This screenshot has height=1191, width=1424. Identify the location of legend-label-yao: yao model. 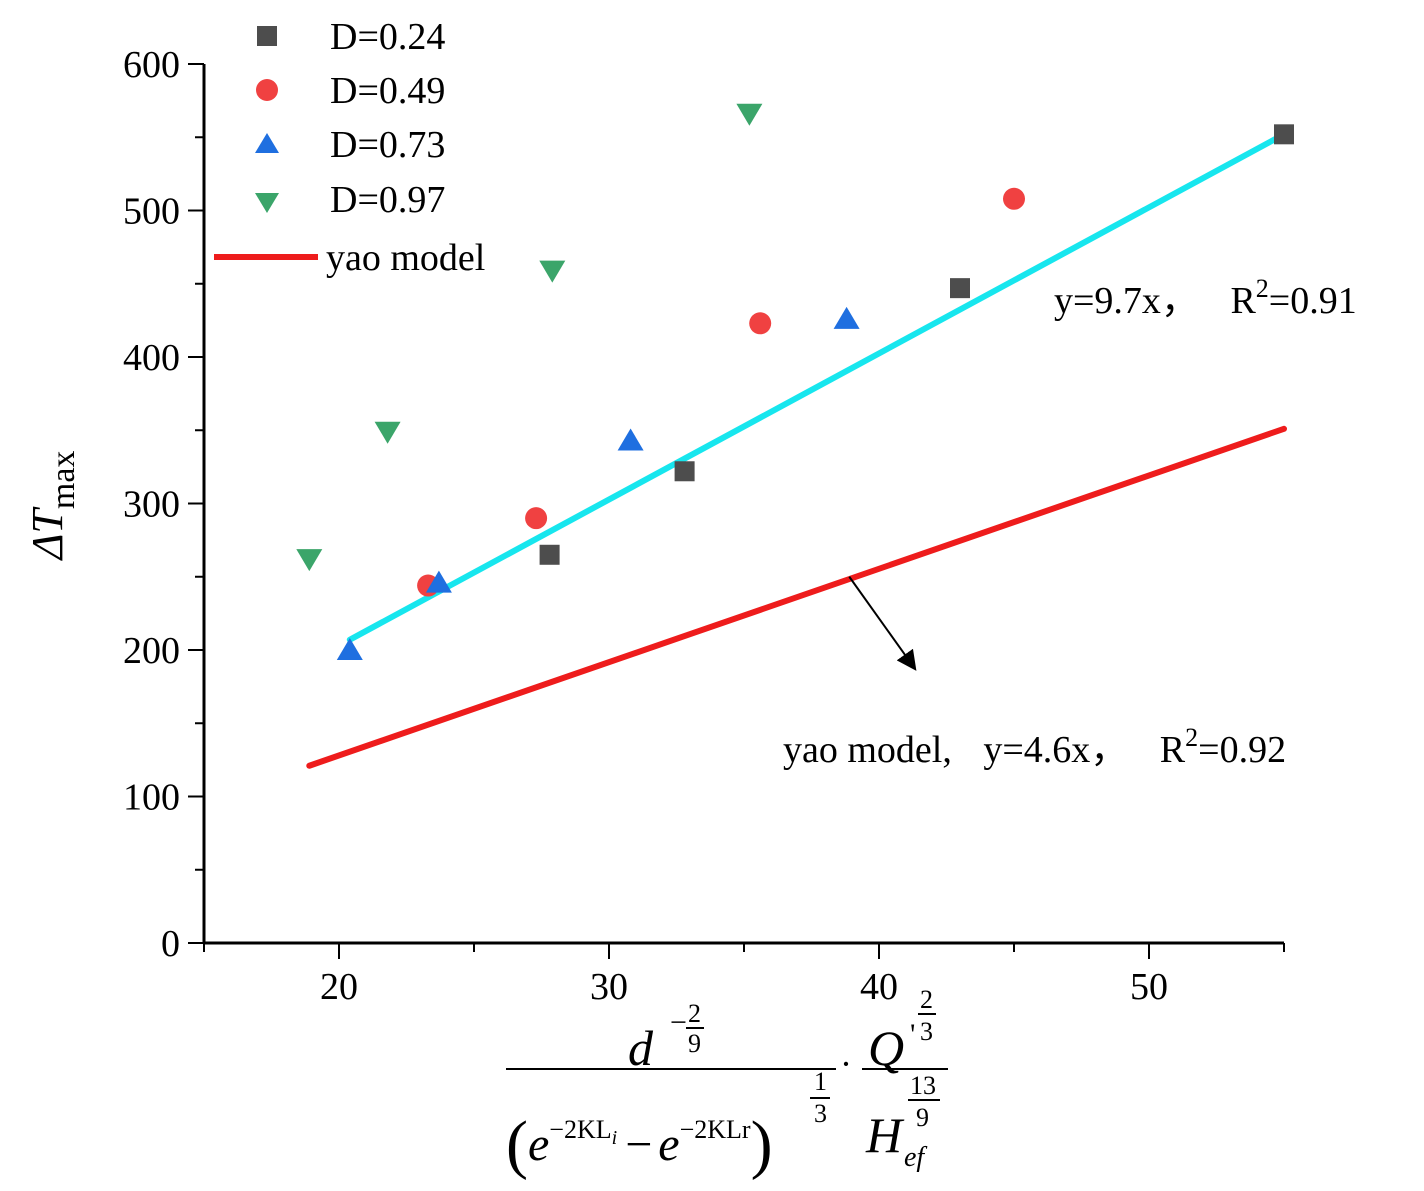
(405, 258).